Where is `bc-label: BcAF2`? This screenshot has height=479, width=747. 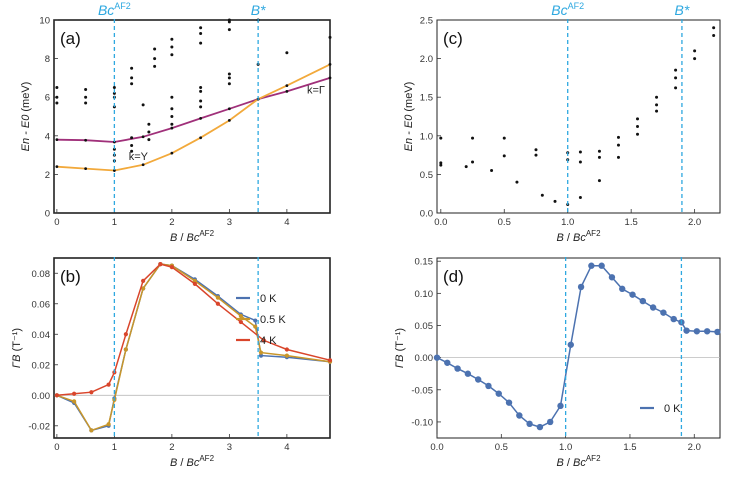
bc-label: BcAF2 is located at coordinates (114, 9).